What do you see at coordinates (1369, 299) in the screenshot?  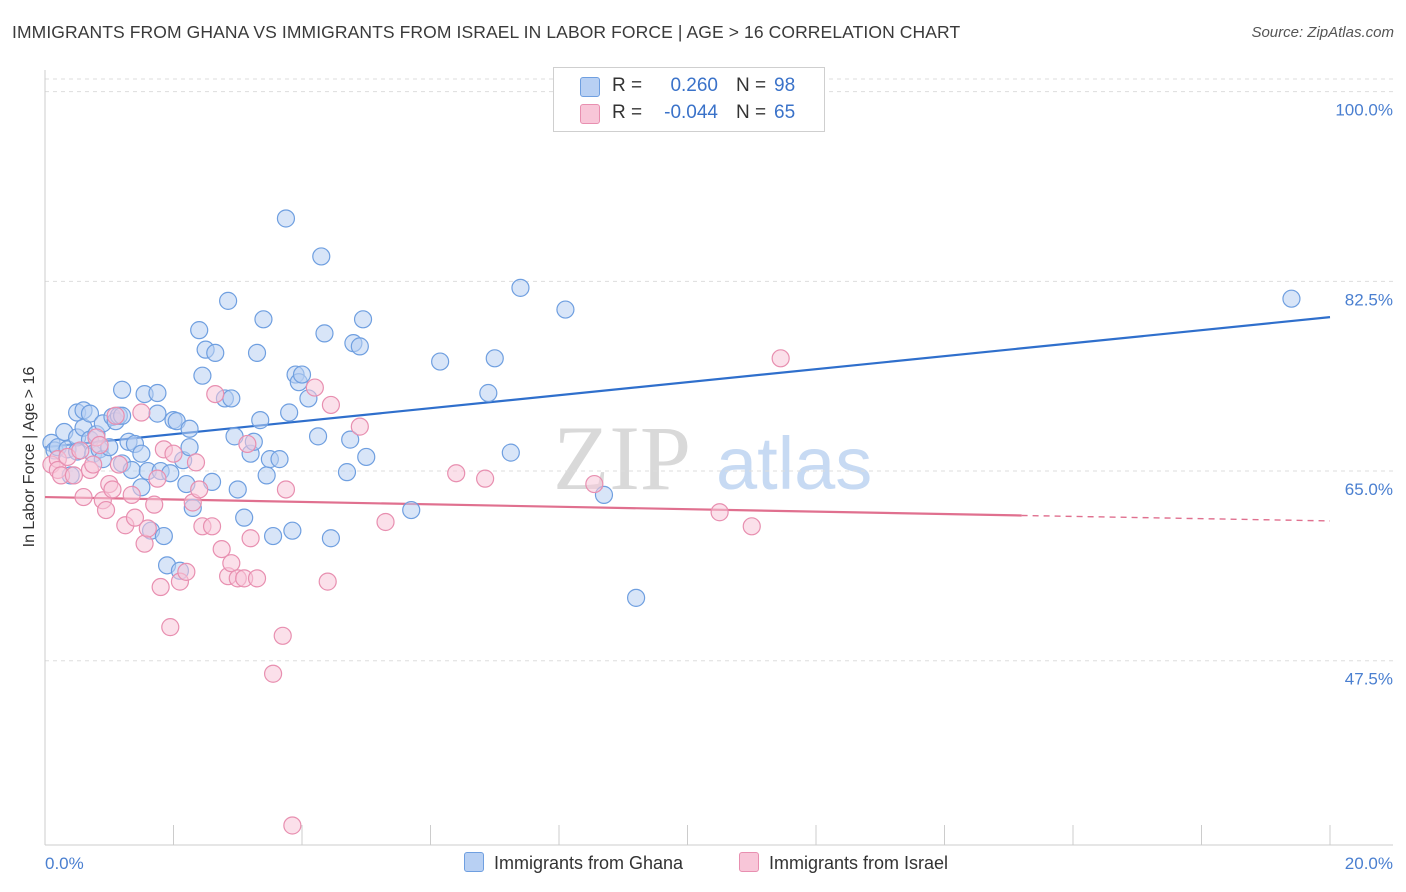 I see `y-tick-label: 82.5%` at bounding box center [1369, 299].